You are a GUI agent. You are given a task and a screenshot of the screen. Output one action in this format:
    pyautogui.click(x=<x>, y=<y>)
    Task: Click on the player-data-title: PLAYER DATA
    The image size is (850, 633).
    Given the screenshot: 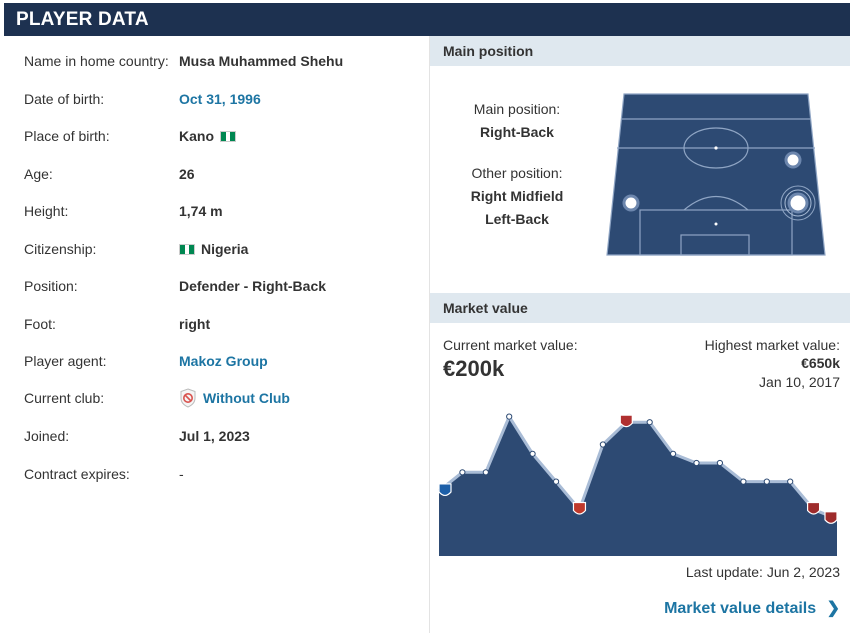 What is the action you would take?
    pyautogui.click(x=82, y=19)
    